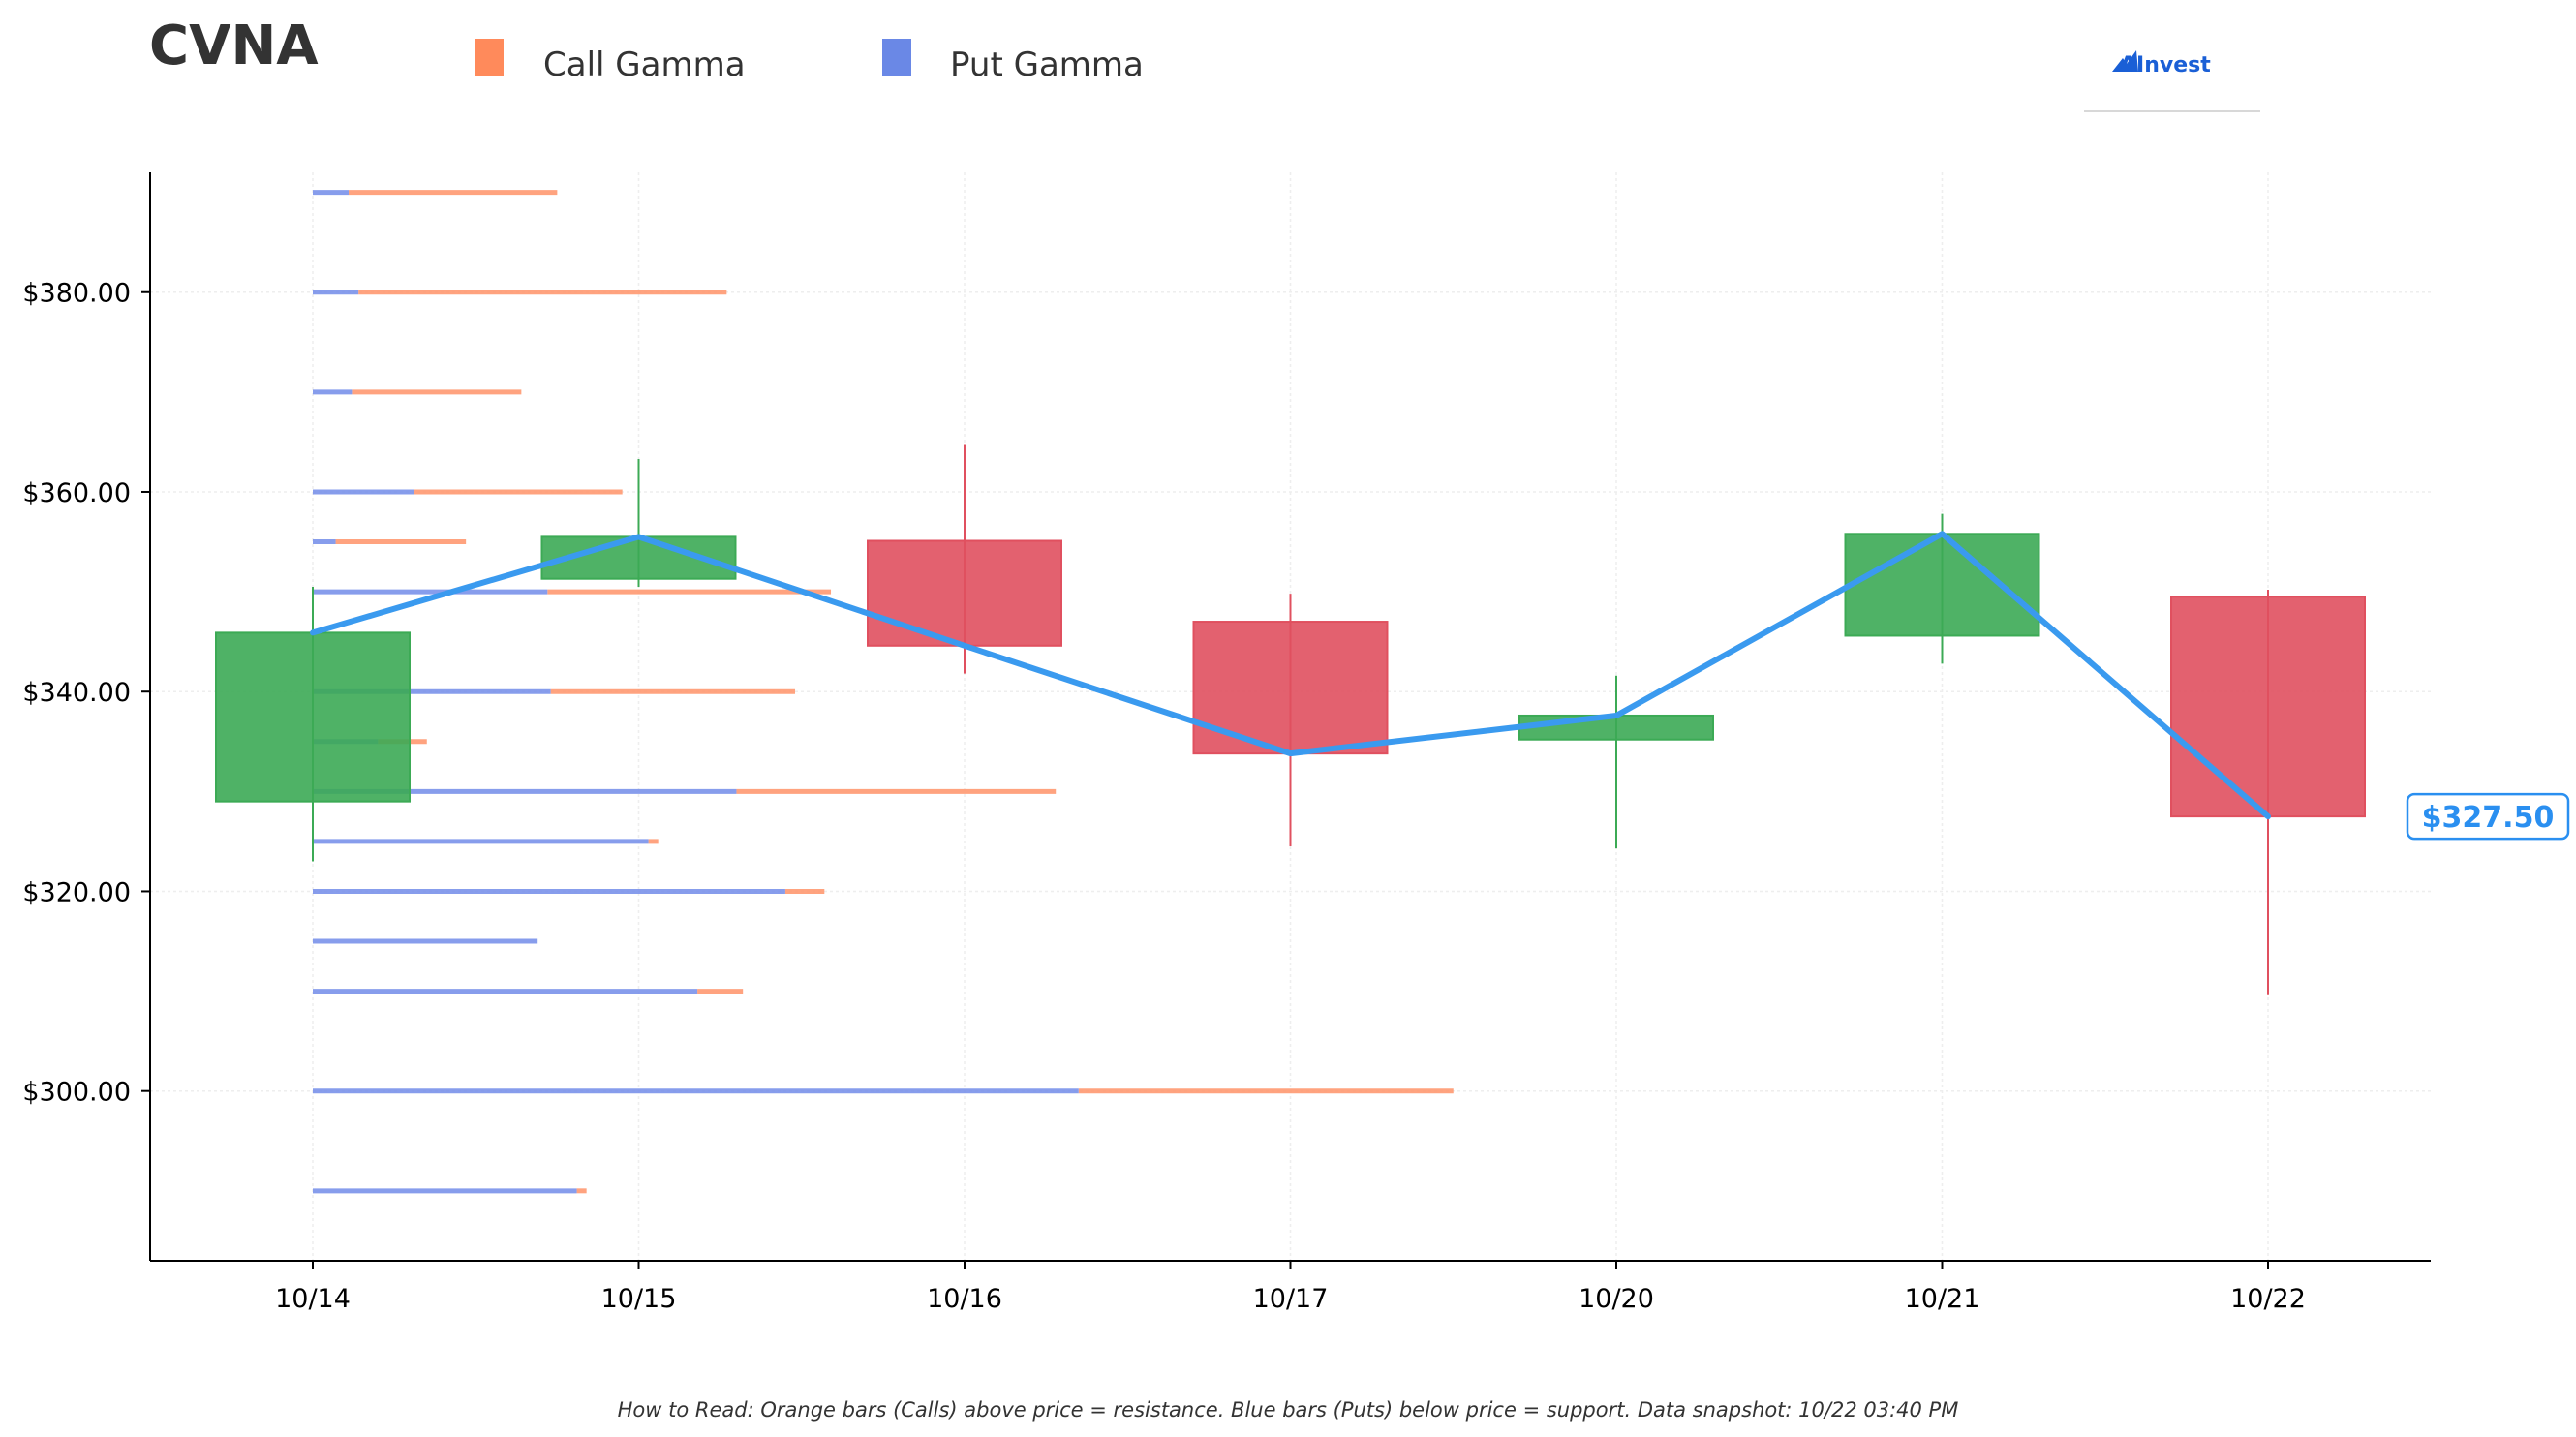 The width and height of the screenshot is (2576, 1437). What do you see at coordinates (76, 693) in the screenshot?
I see `y-tick-label-2: $340.00` at bounding box center [76, 693].